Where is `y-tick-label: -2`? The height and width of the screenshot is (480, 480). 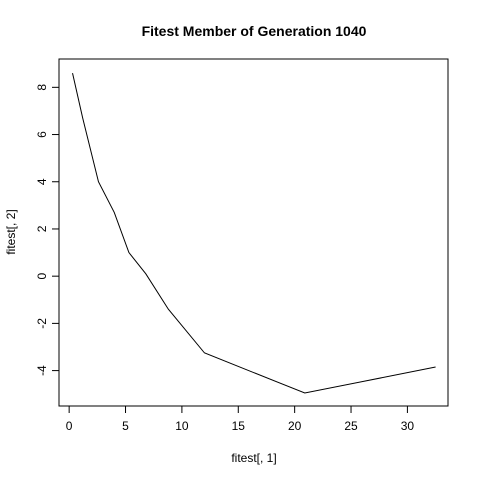 y-tick-label: -2 is located at coordinates (42, 323).